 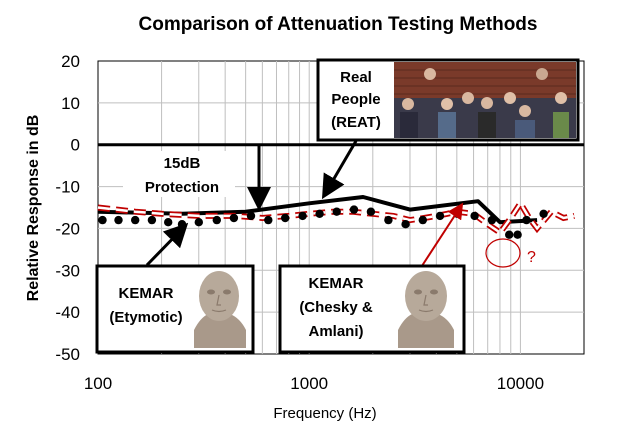 I want to click on y-tick-label: 10, so click(x=70, y=103).